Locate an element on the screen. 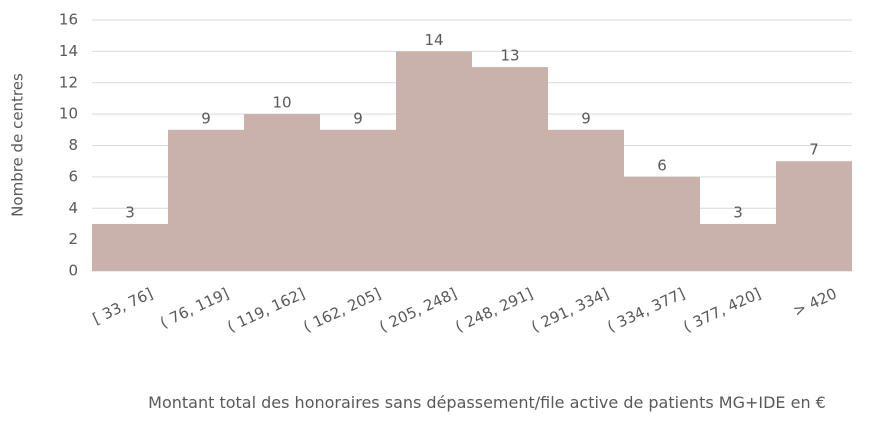 The image size is (880, 439). x-tick-label: ( 334, 377] is located at coordinates (646, 310).